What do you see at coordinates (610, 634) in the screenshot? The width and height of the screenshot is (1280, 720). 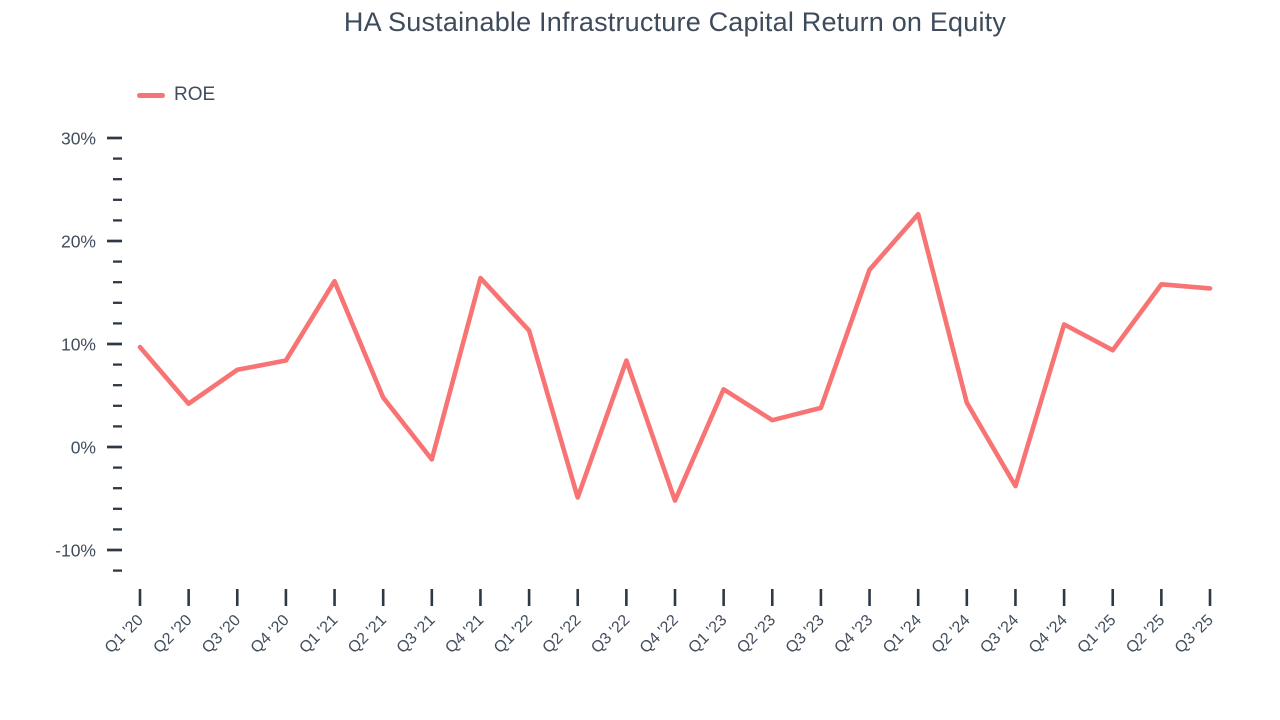 I see `x-tick-label: Q3 '22` at bounding box center [610, 634].